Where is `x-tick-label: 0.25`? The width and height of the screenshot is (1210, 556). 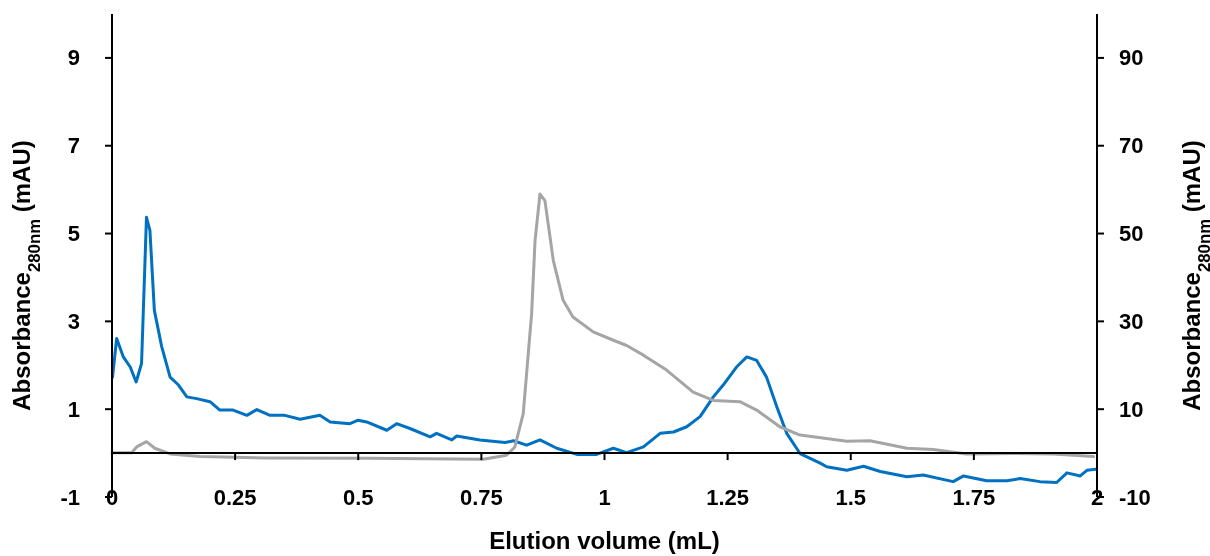 x-tick-label: 0.25 is located at coordinates (235, 497).